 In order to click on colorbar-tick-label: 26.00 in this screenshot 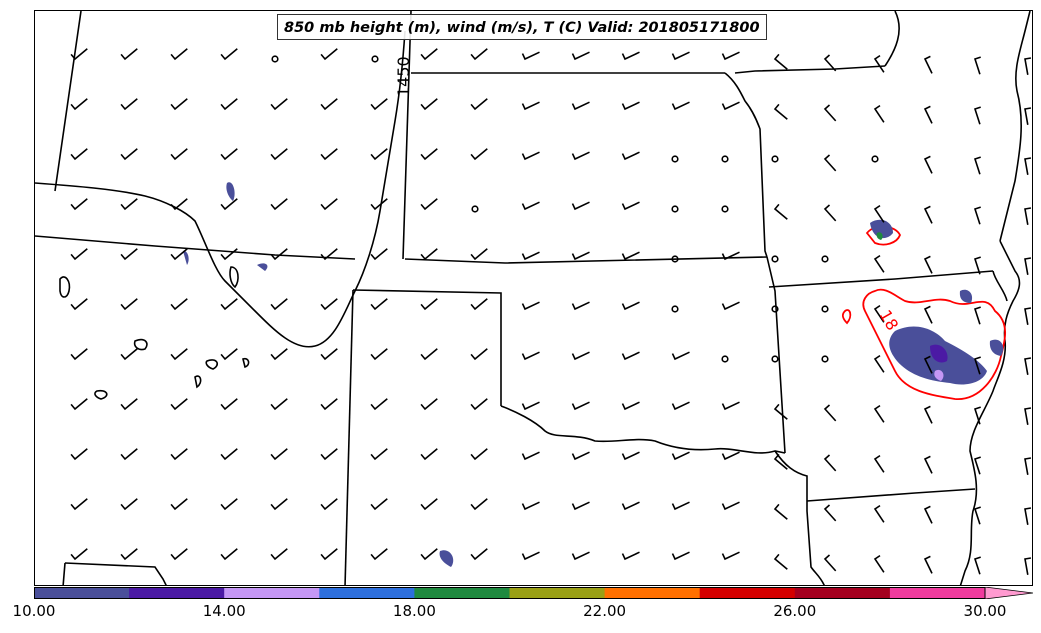, I will do `click(795, 611)`.